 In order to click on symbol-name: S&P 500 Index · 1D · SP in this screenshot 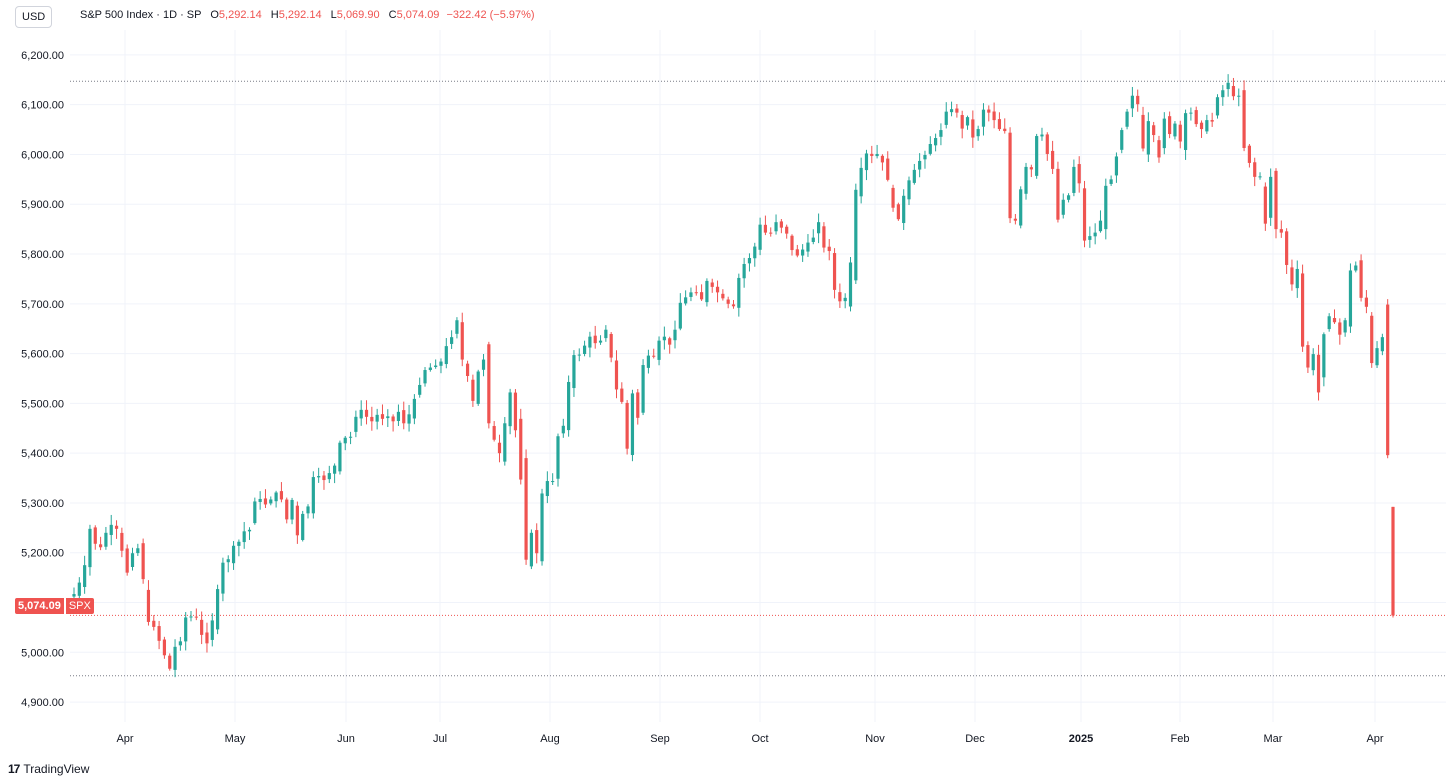, I will do `click(141, 15)`.